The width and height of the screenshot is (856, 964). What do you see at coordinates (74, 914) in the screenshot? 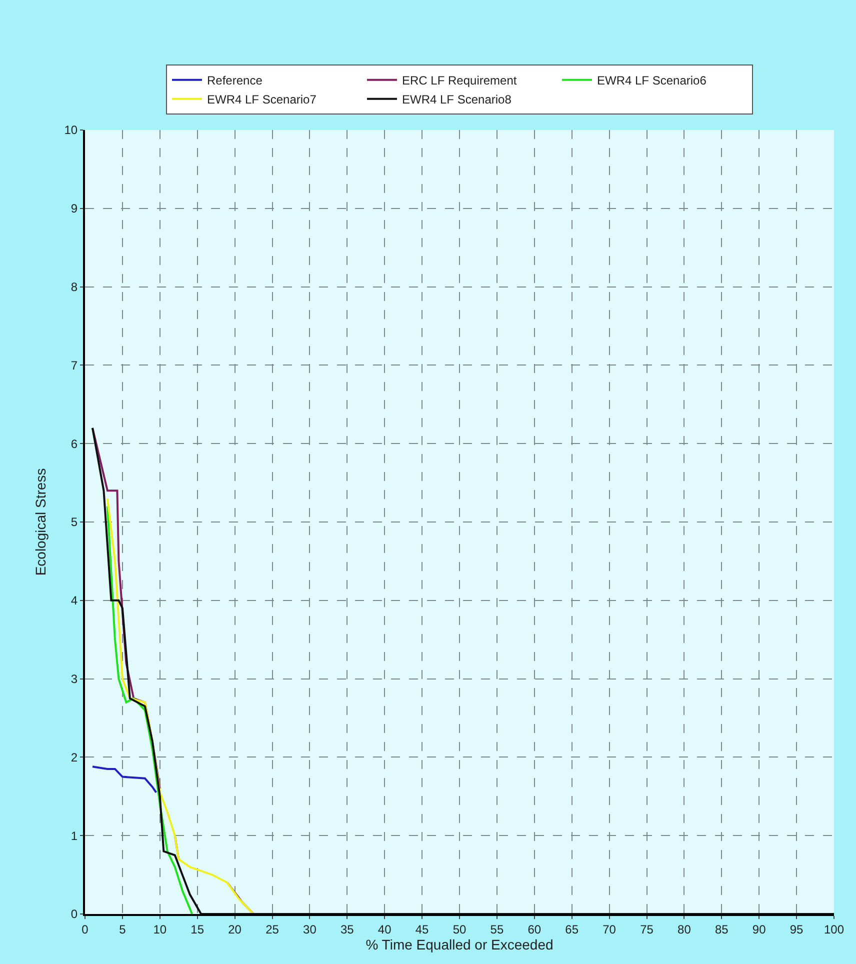
I see `y-tick-label: 0` at bounding box center [74, 914].